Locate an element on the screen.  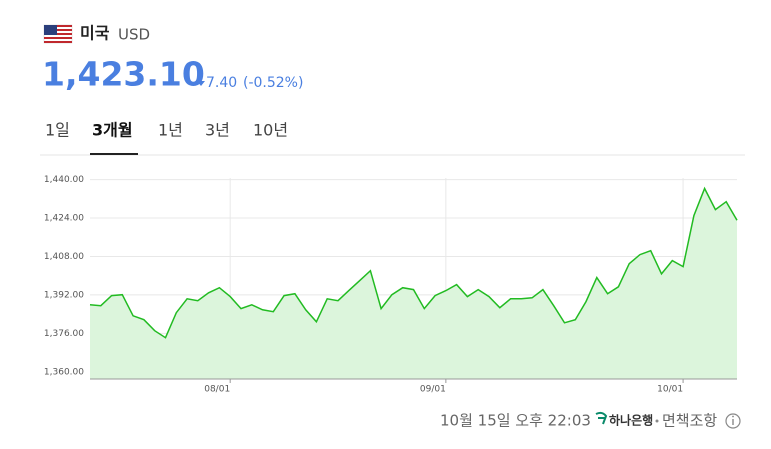
y-tick-label: 1,424.00 is located at coordinates (64, 219).